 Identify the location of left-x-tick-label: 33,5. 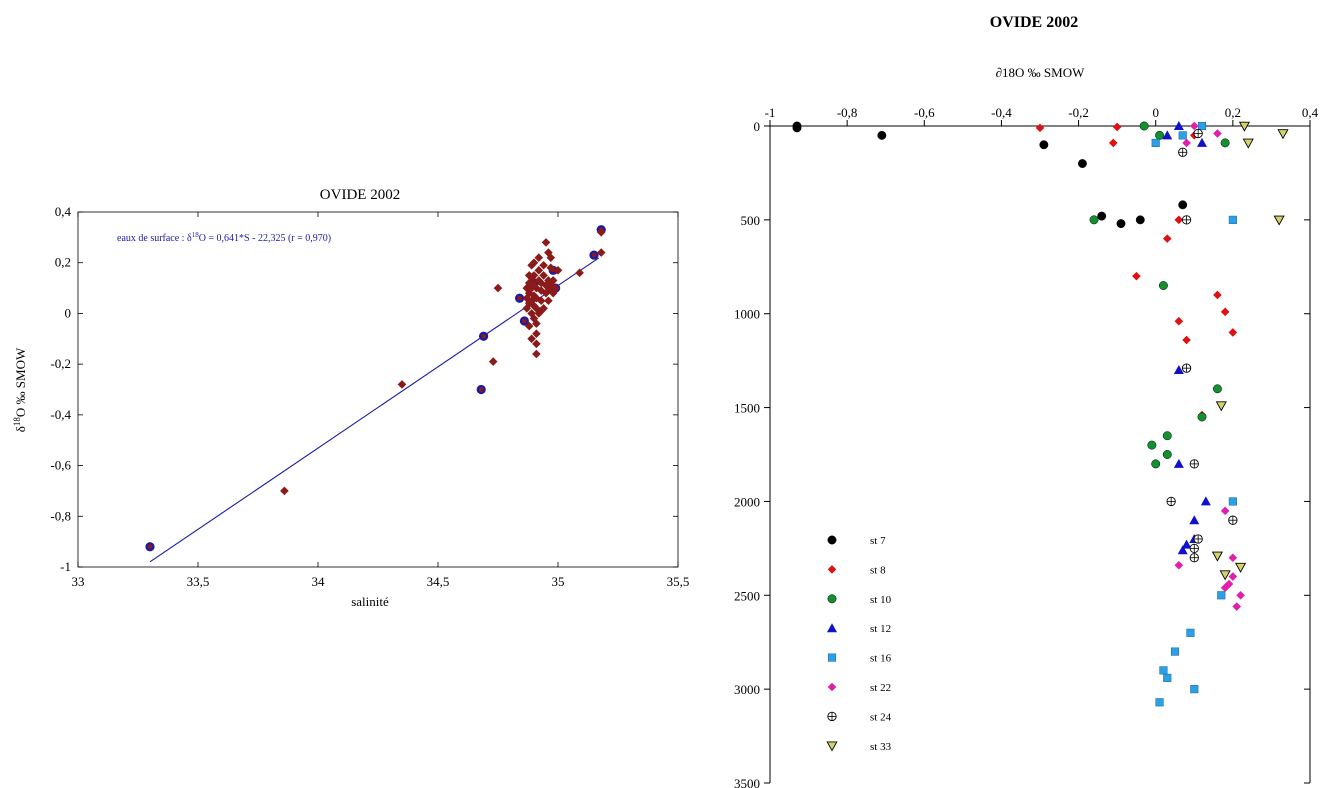
(198, 581).